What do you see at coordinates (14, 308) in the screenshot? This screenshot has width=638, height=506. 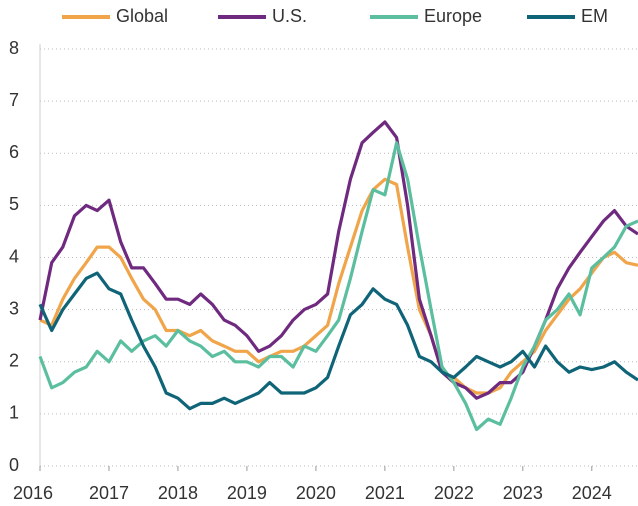 I see `y-tick-label: 3` at bounding box center [14, 308].